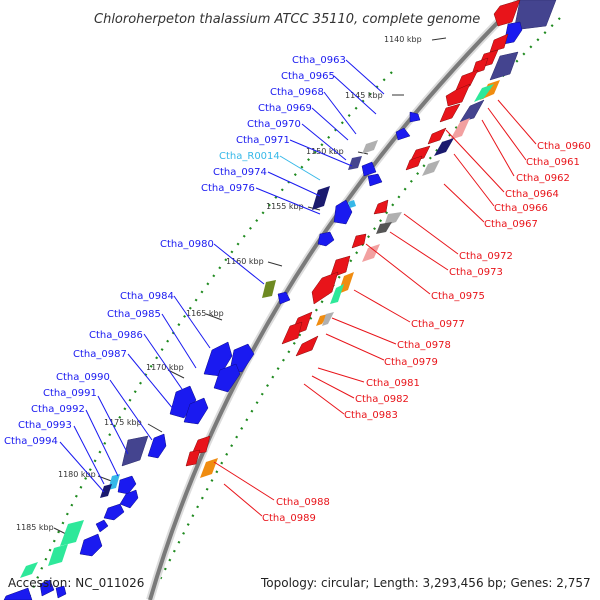 The height and width of the screenshot is (600, 600). I want to click on gene-label: Ctha_0984, so click(147, 296).